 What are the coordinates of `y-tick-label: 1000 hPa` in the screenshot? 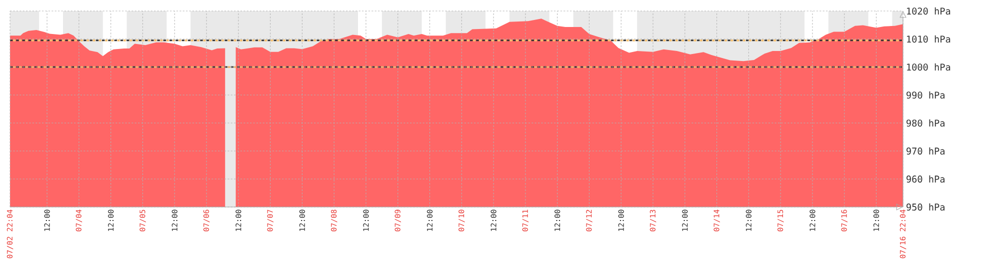 It's located at (928, 67).